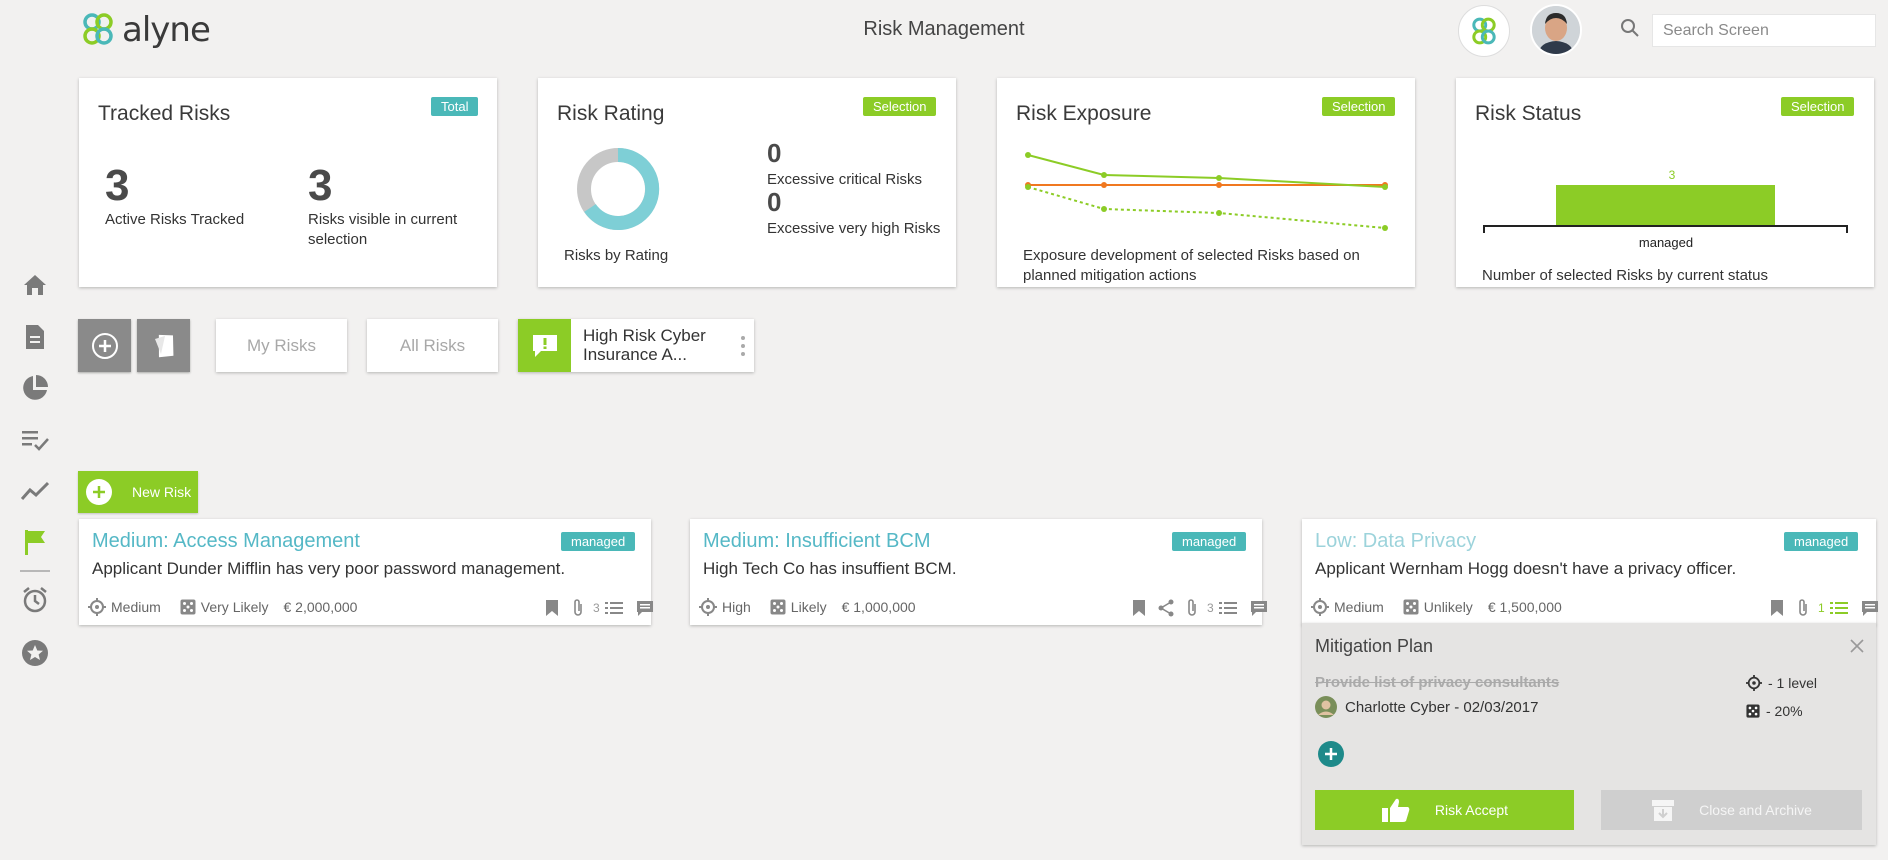  I want to click on risk-actions: 1, so click(1824, 608).